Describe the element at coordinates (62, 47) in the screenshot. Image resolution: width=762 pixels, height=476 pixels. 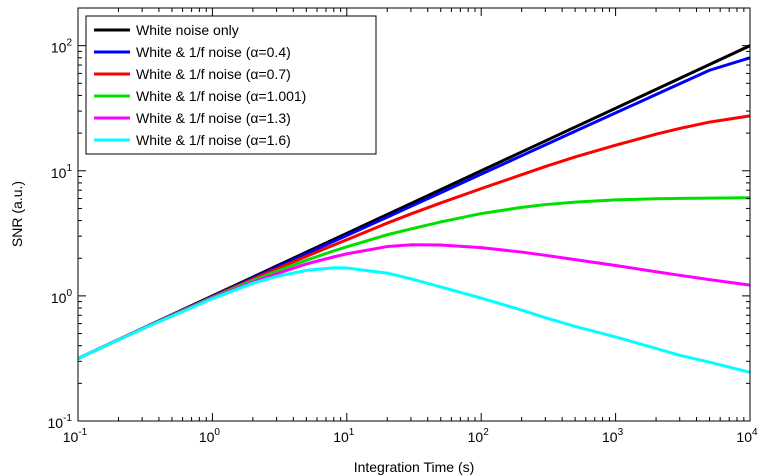
I see `y-tick-label: 10²` at that location.